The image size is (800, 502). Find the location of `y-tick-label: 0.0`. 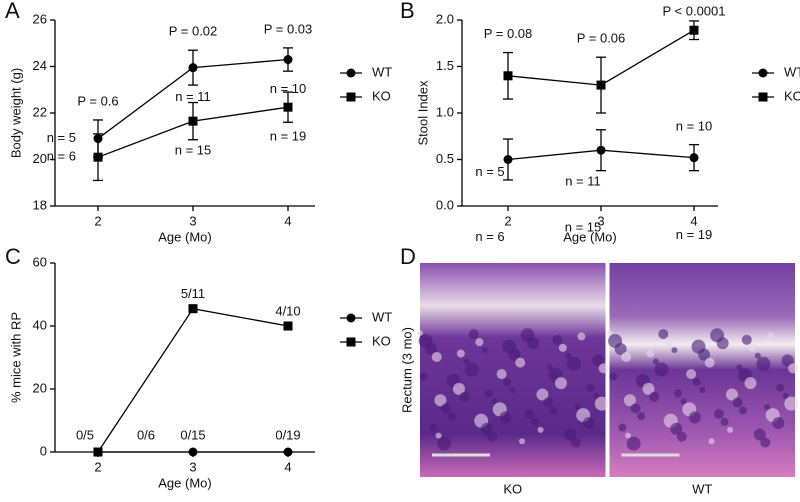

y-tick-label: 0.0 is located at coordinates (445, 204).